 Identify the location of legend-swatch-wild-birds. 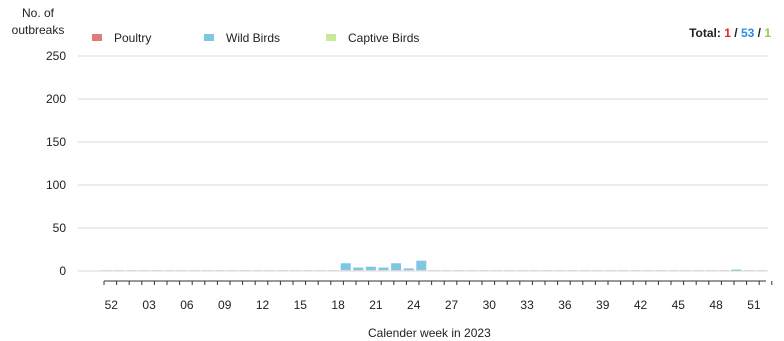
(209, 37).